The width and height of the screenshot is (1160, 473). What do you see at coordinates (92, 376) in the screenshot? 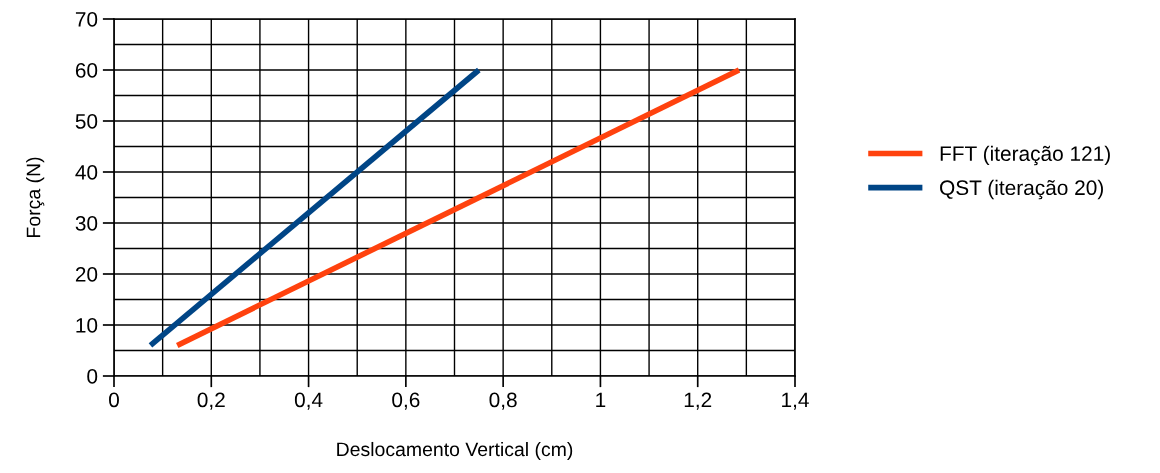
I see `y-tick-label: 0` at bounding box center [92, 376].